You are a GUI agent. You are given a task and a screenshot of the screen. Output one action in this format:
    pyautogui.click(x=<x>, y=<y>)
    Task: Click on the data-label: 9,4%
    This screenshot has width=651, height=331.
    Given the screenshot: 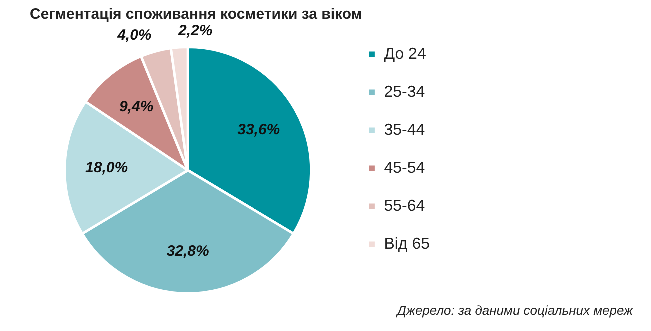 What is the action you would take?
    pyautogui.click(x=137, y=107)
    